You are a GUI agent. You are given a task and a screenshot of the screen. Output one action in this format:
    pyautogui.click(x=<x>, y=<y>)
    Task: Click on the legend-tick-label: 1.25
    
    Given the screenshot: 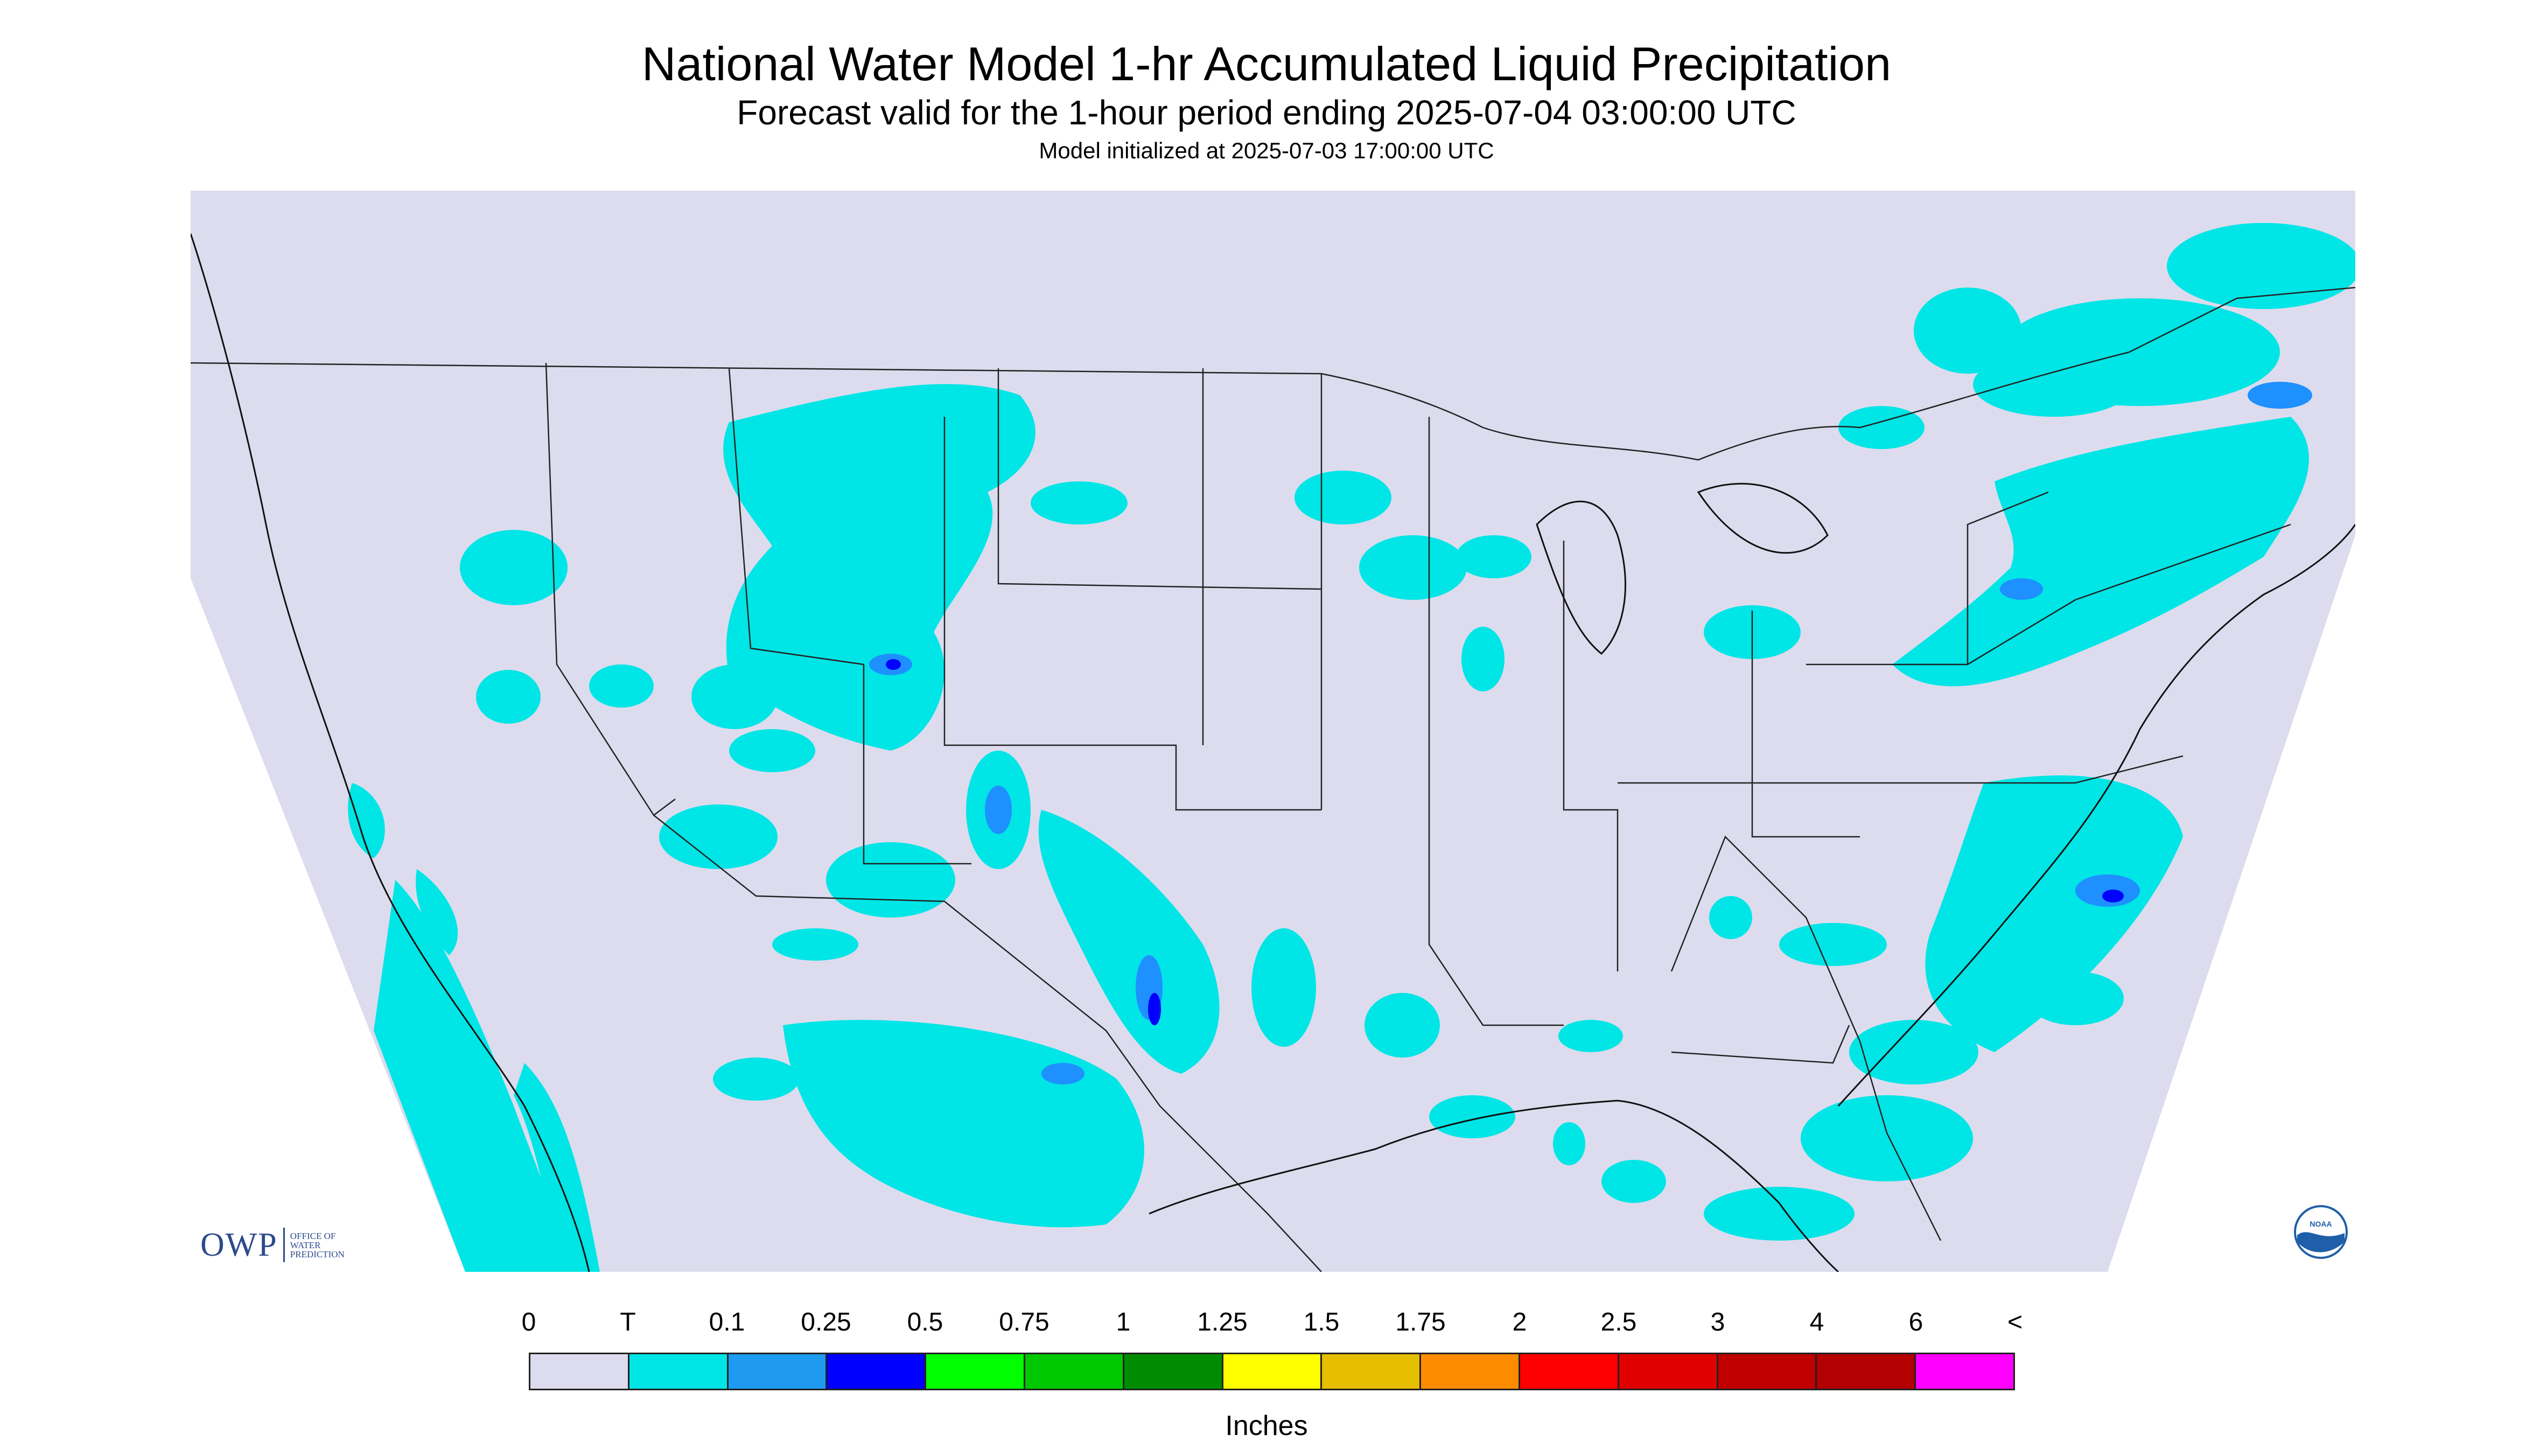 What is the action you would take?
    pyautogui.click(x=1222, y=1322)
    